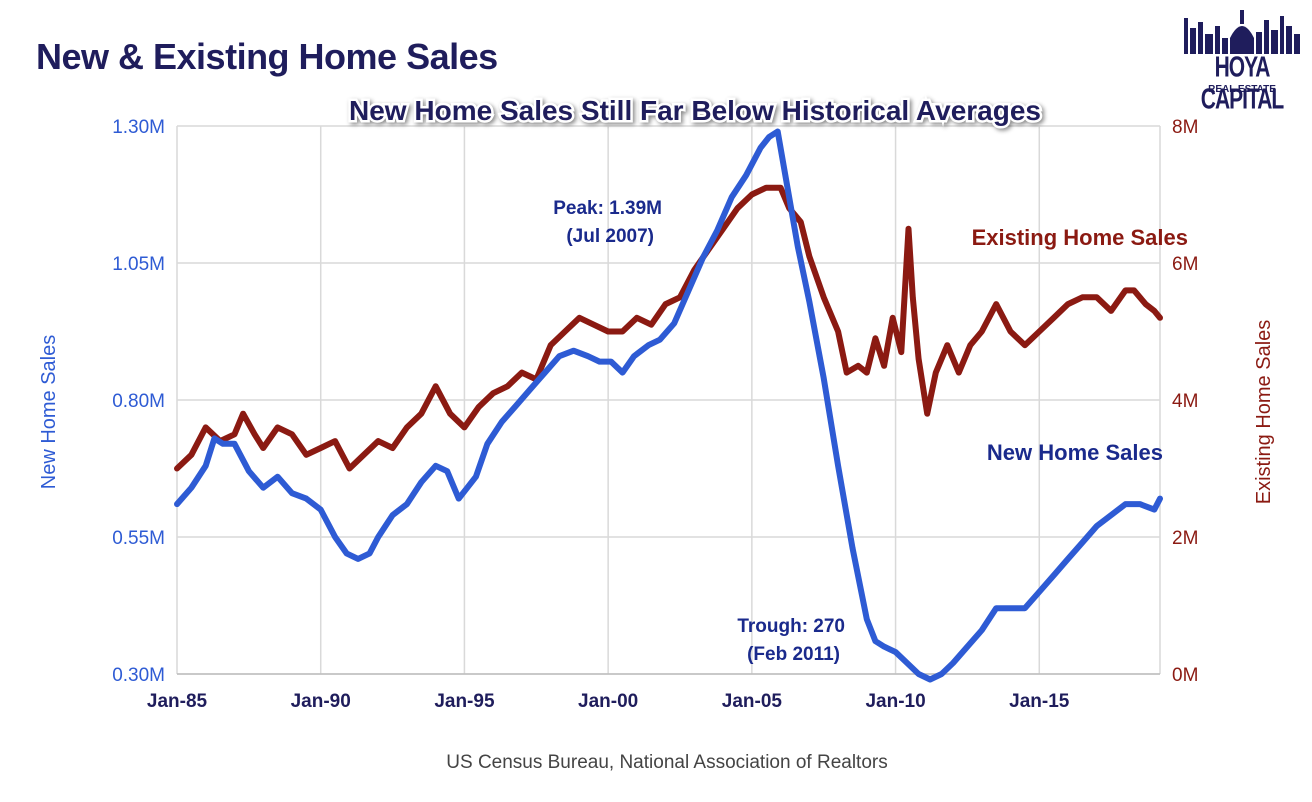 Image resolution: width=1312 pixels, height=802 pixels. I want to click on logo-name: HOYA CAPITAL, so click(1242, 84).